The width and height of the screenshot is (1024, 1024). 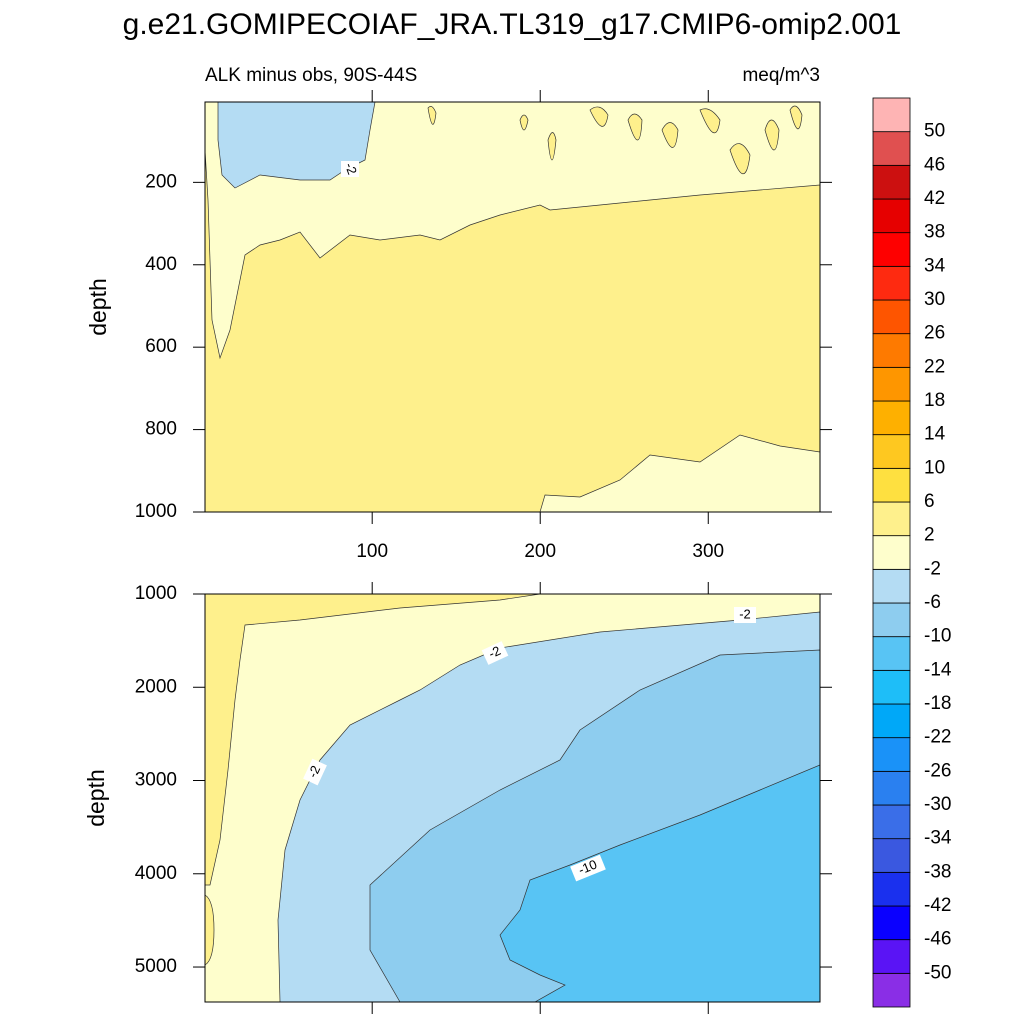 What do you see at coordinates (156, 966) in the screenshot?
I see `y-tick-label: 5000` at bounding box center [156, 966].